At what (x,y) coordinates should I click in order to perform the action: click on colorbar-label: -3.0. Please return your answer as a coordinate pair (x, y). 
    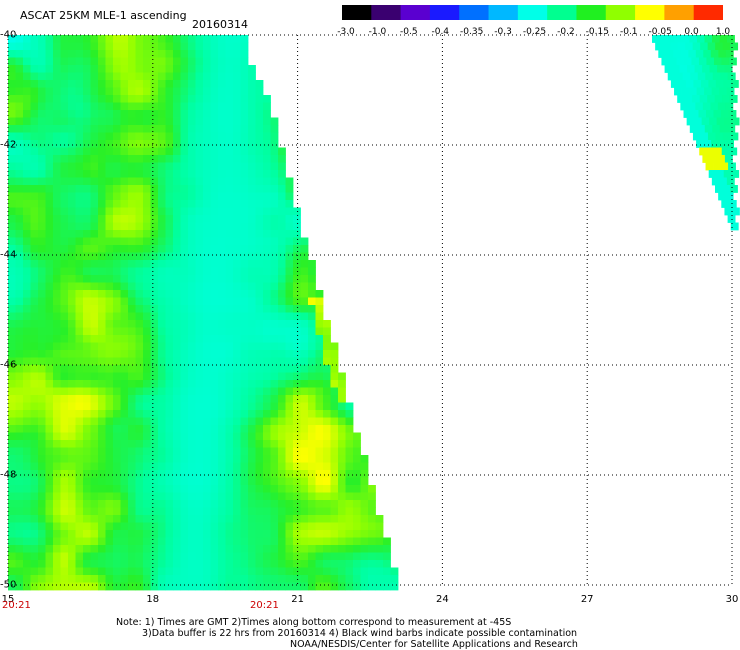
    Looking at the image, I should click on (346, 32).